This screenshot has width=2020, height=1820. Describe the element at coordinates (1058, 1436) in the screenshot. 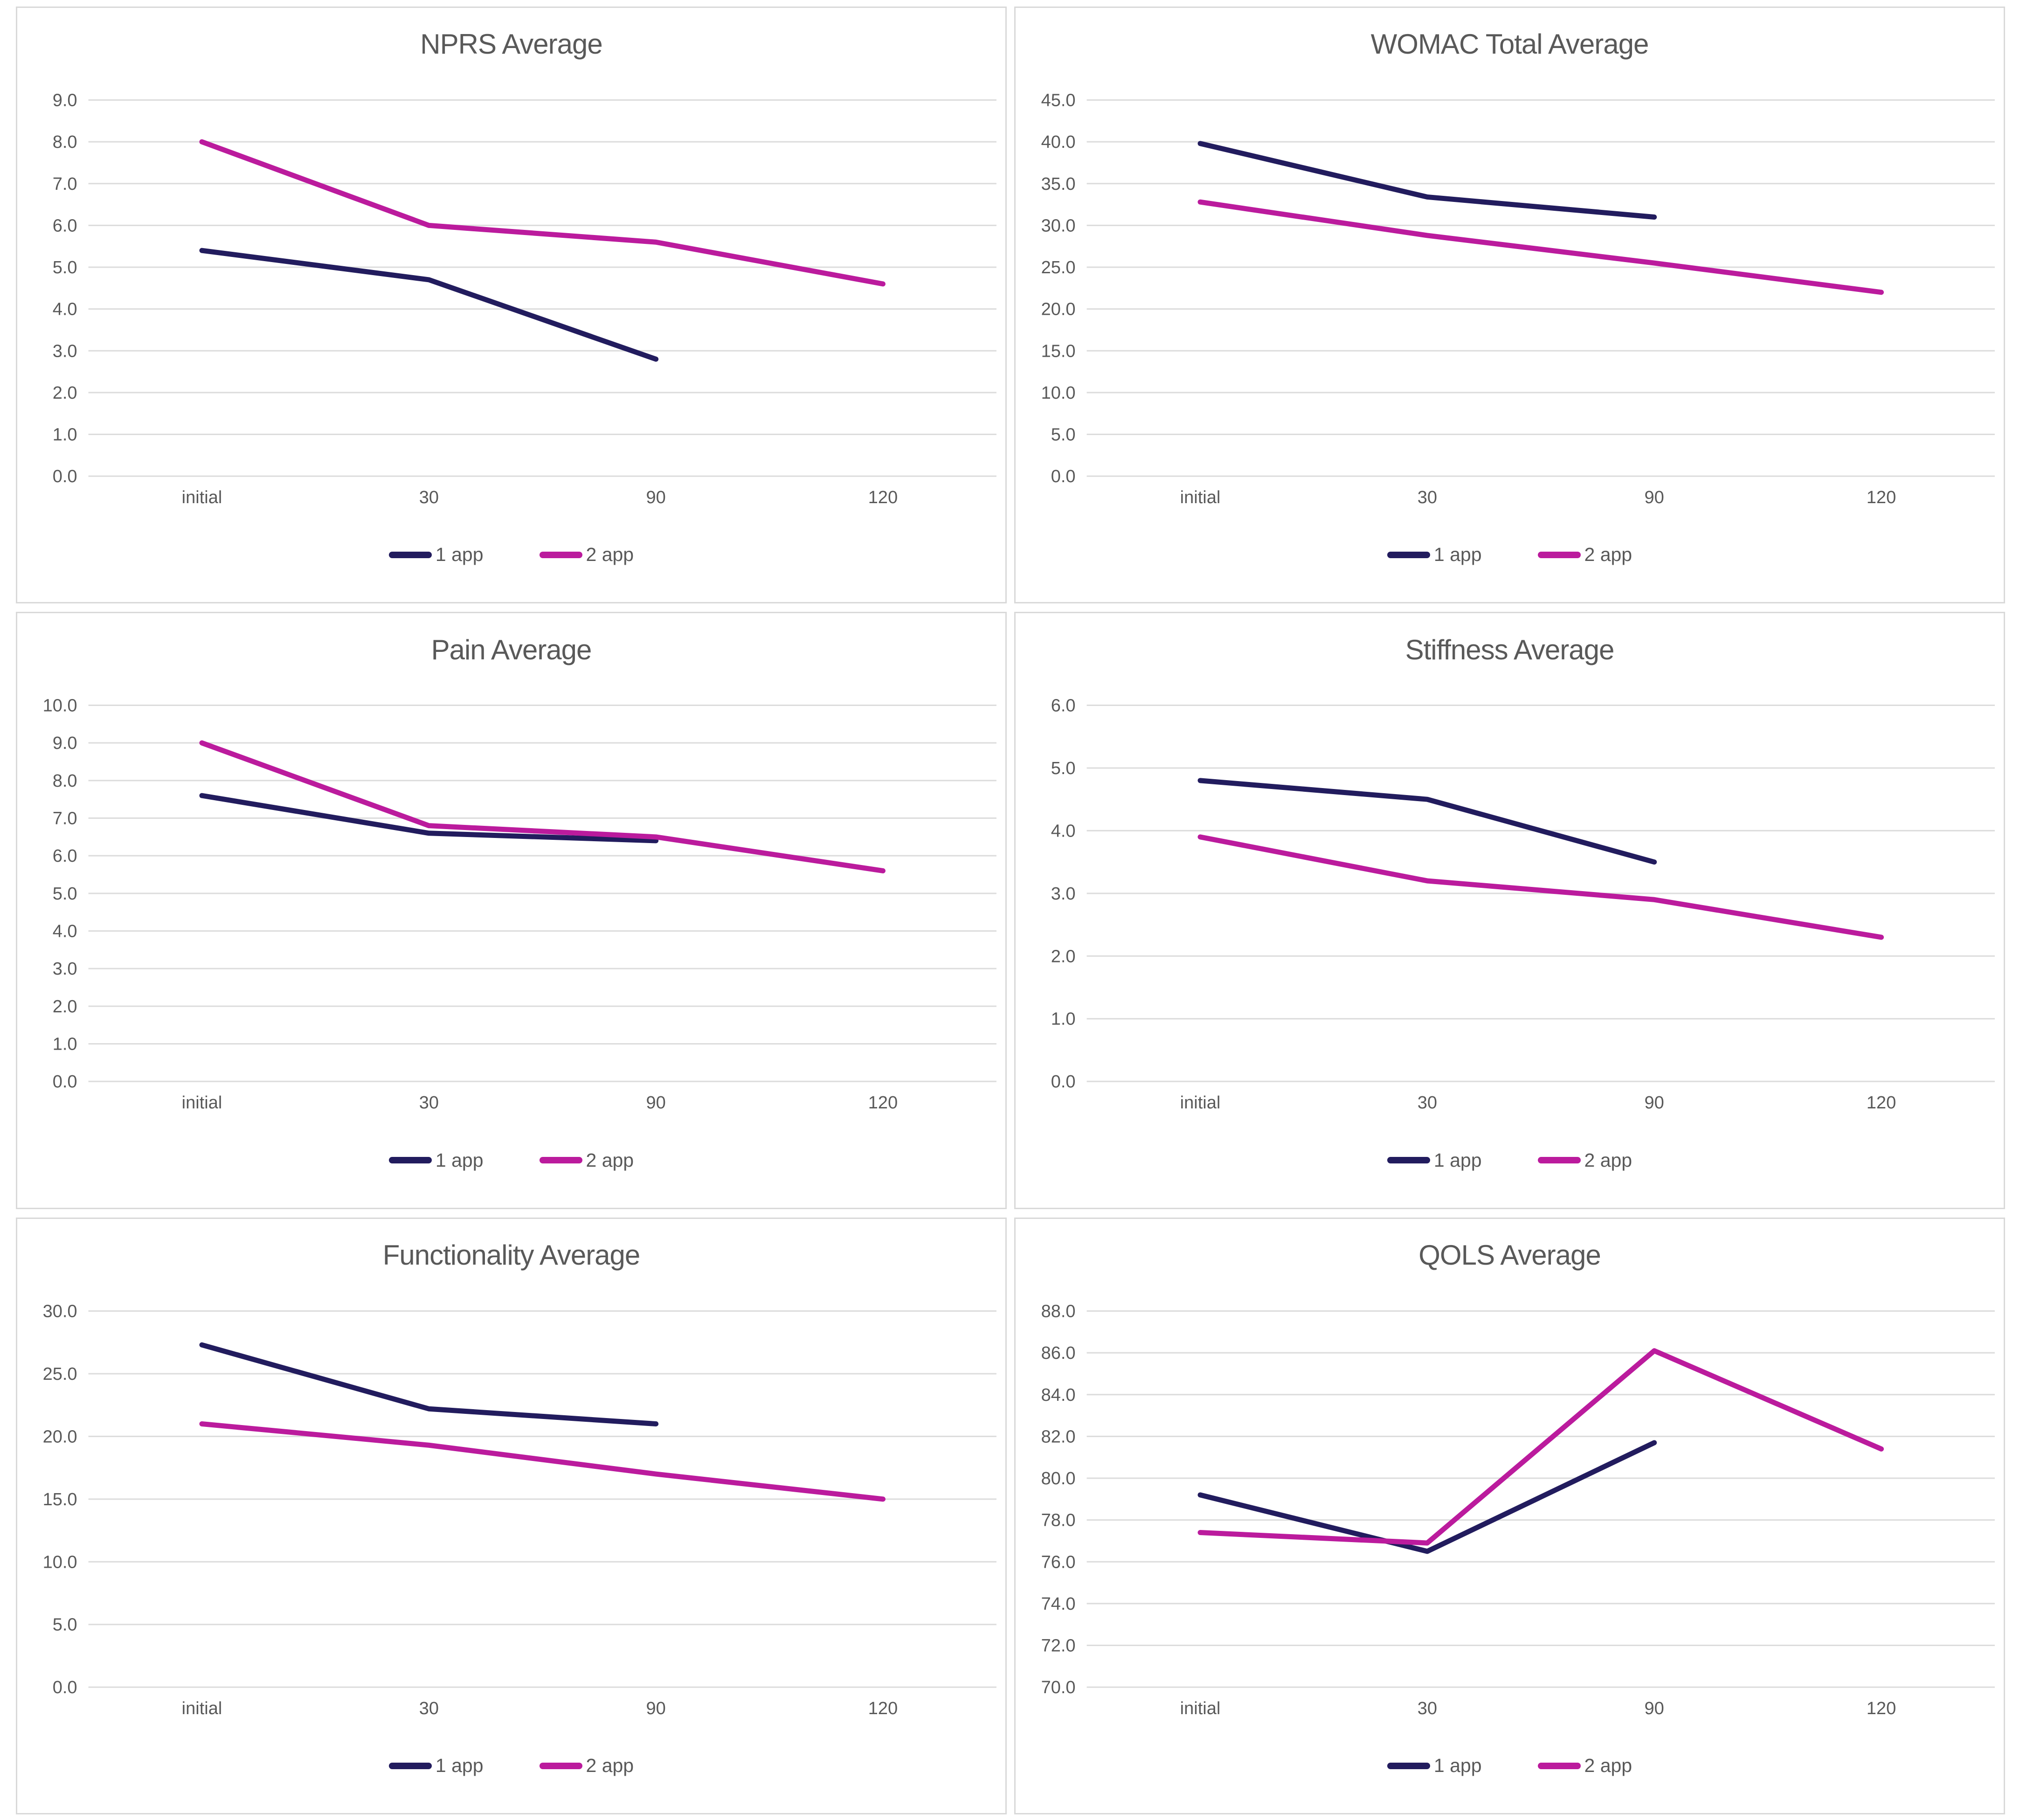

I see `svg-text: 82.0` at that location.